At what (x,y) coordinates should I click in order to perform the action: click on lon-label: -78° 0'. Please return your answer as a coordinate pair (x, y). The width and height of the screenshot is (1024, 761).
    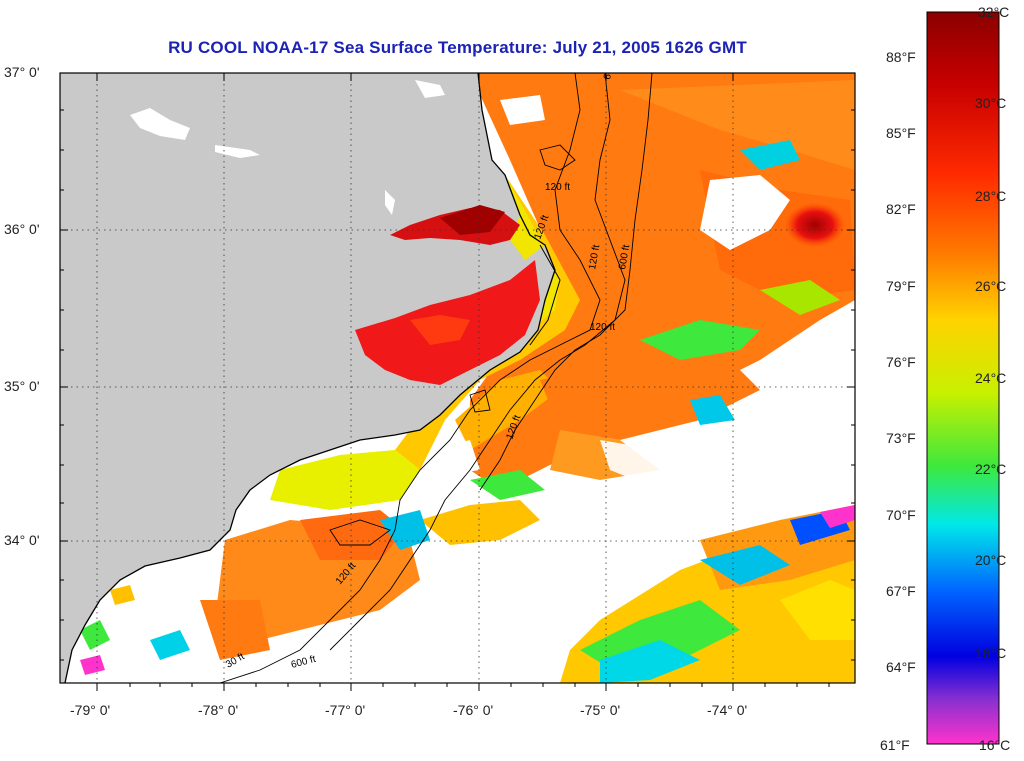
    Looking at the image, I should click on (218, 710).